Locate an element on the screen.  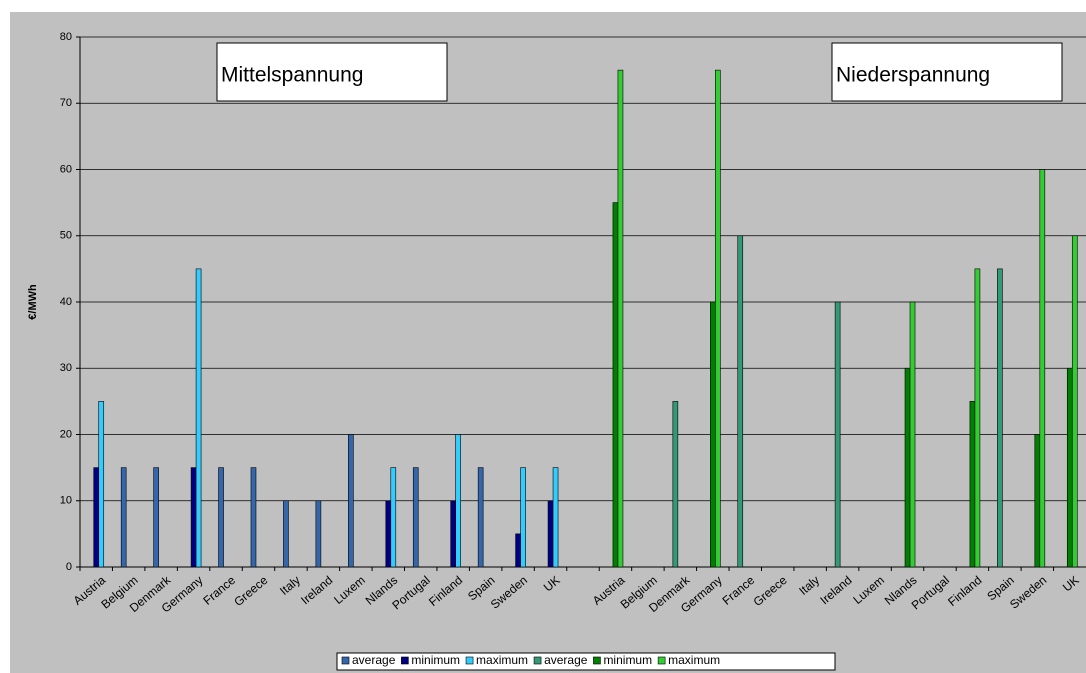
y-tick-label: 40 is located at coordinates (66, 302).